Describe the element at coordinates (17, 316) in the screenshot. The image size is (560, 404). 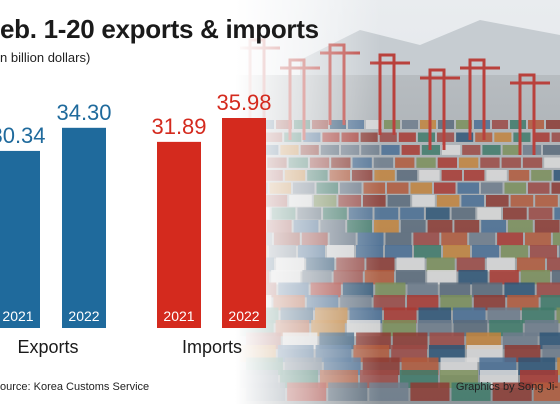
I see `exports-year-label-2021: 2021` at that location.